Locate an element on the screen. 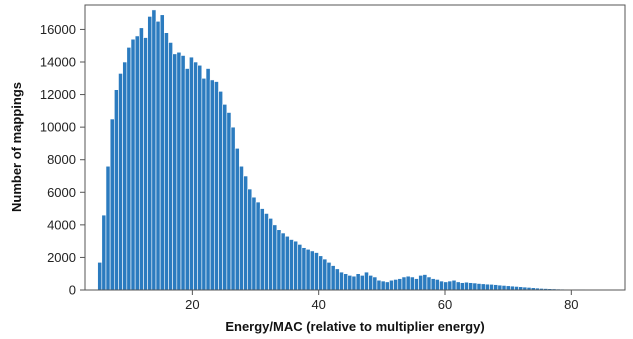 Image resolution: width=633 pixels, height=339 pixels. y-tick-label: 8000 is located at coordinates (61, 159).